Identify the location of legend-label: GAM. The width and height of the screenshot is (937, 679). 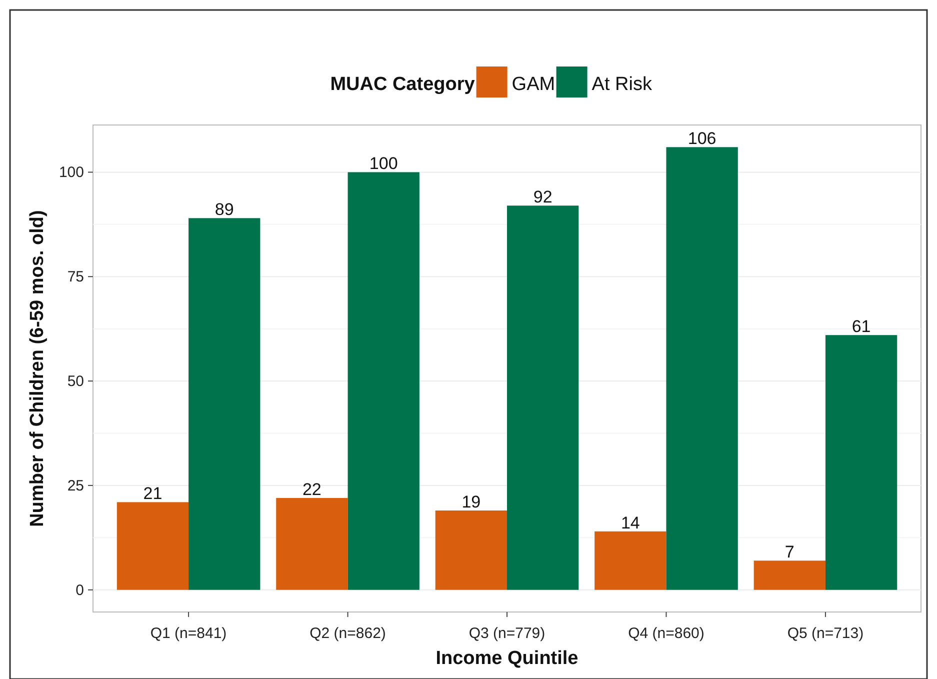
(534, 84).